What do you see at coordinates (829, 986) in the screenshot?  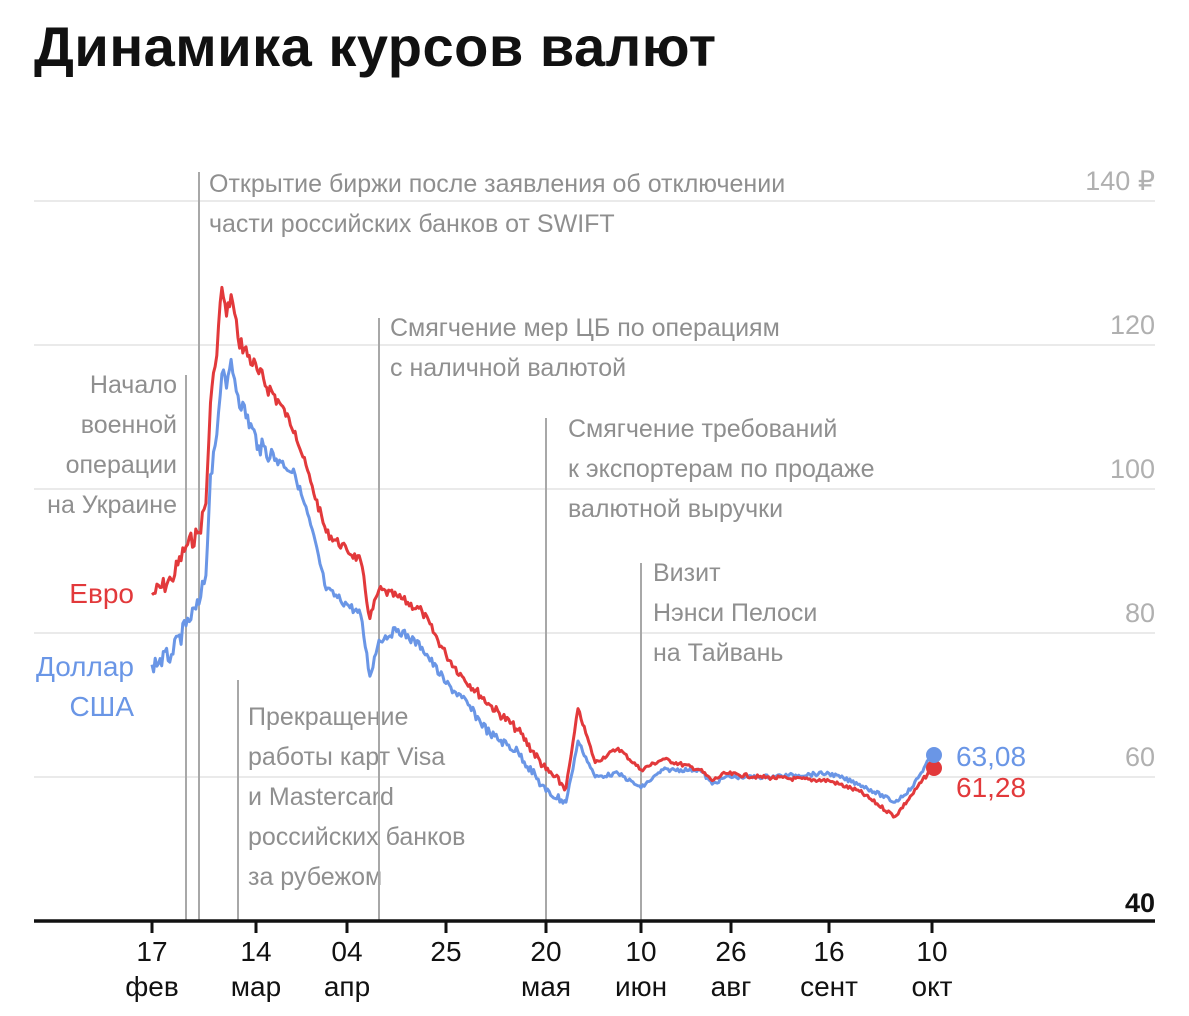 I see `x-tick-month: сент` at bounding box center [829, 986].